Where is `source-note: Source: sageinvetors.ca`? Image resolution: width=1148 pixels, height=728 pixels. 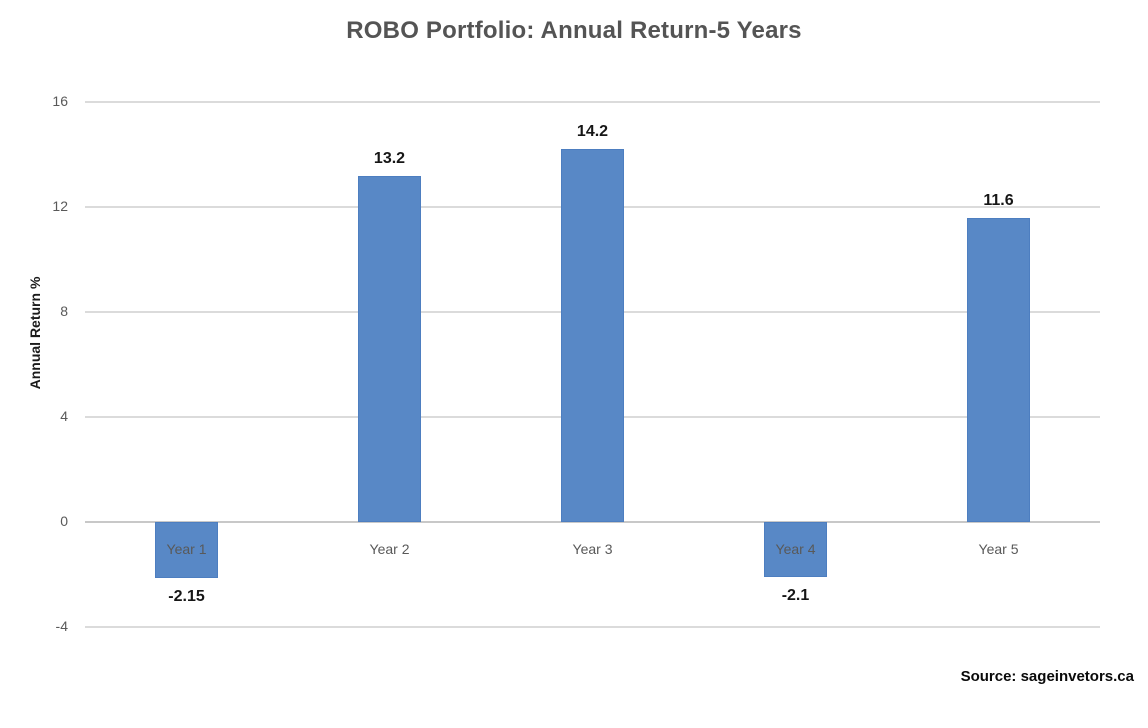
source-note: Source: sageinvetors.ca is located at coordinates (1047, 676).